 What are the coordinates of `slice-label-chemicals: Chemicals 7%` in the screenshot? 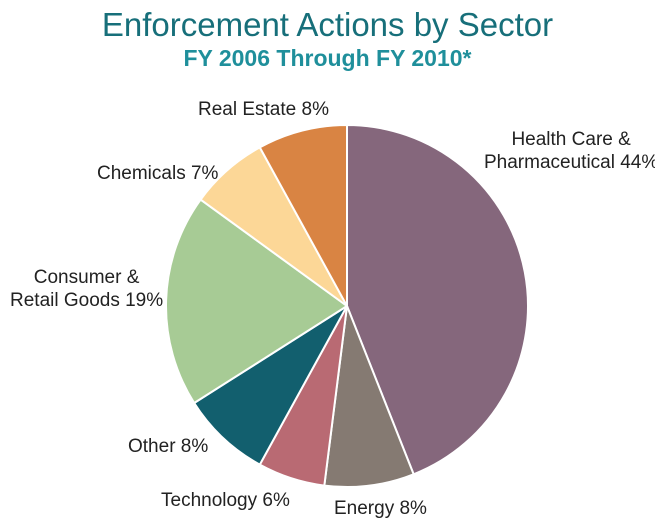 It's located at (158, 173).